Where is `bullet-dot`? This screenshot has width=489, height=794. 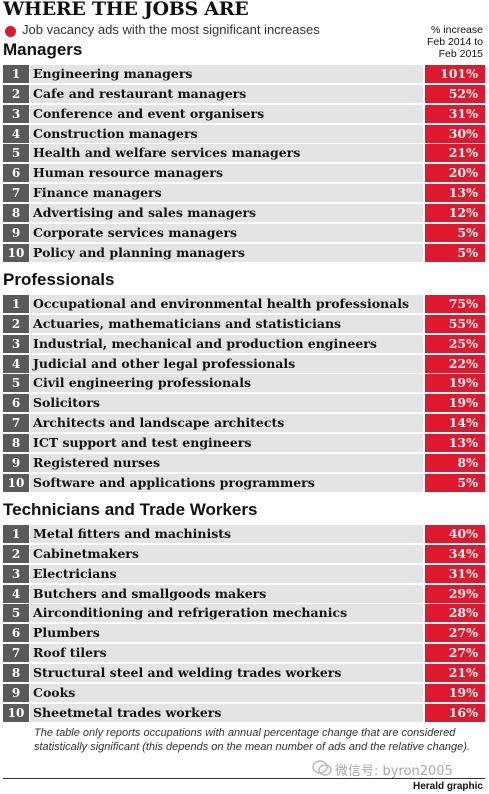 bullet-dot is located at coordinates (10, 31).